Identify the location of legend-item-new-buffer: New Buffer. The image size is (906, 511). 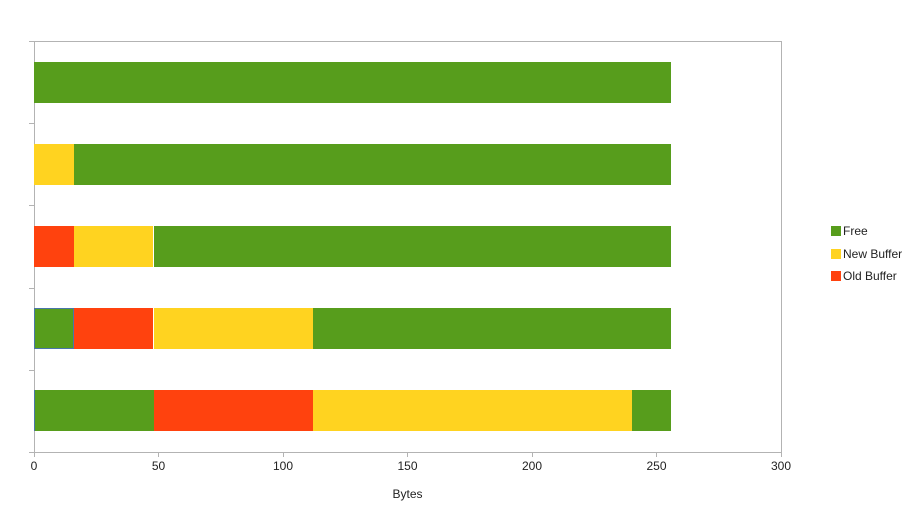
(866, 254).